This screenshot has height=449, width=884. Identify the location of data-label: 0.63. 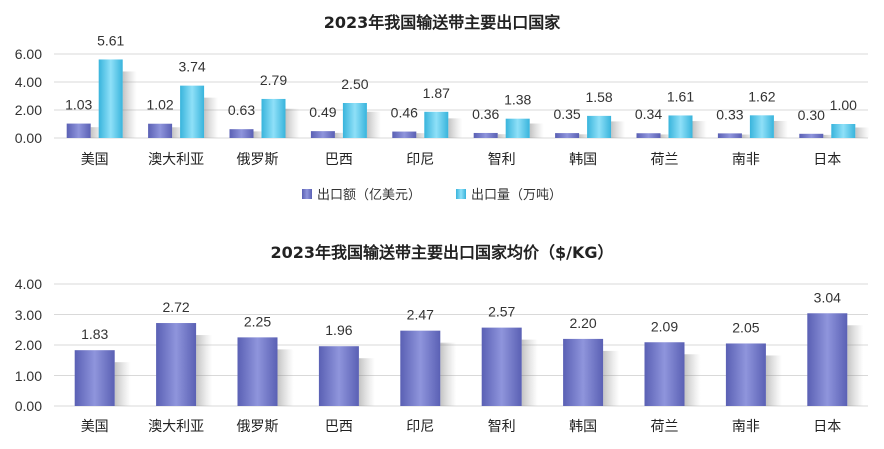
(241, 110).